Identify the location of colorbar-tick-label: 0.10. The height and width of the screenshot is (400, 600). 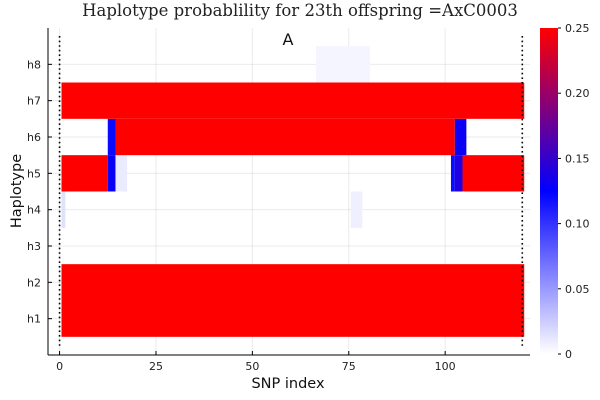
(577, 224).